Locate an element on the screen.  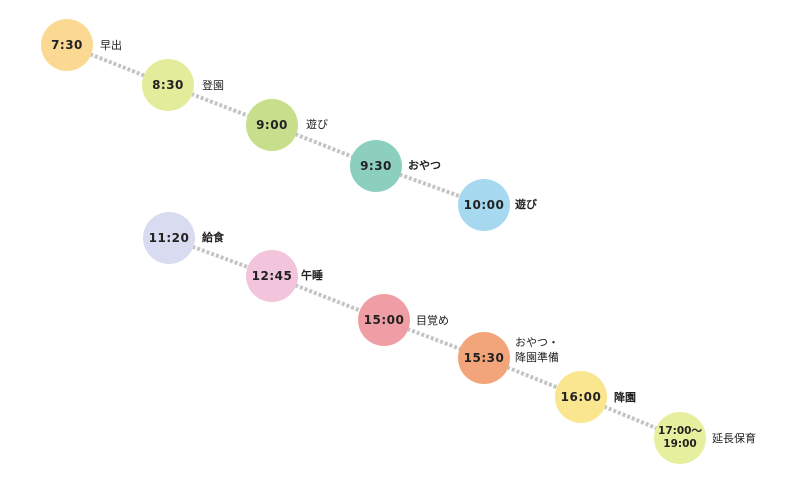
time-circle-1245: 12:45 is located at coordinates (272, 276).